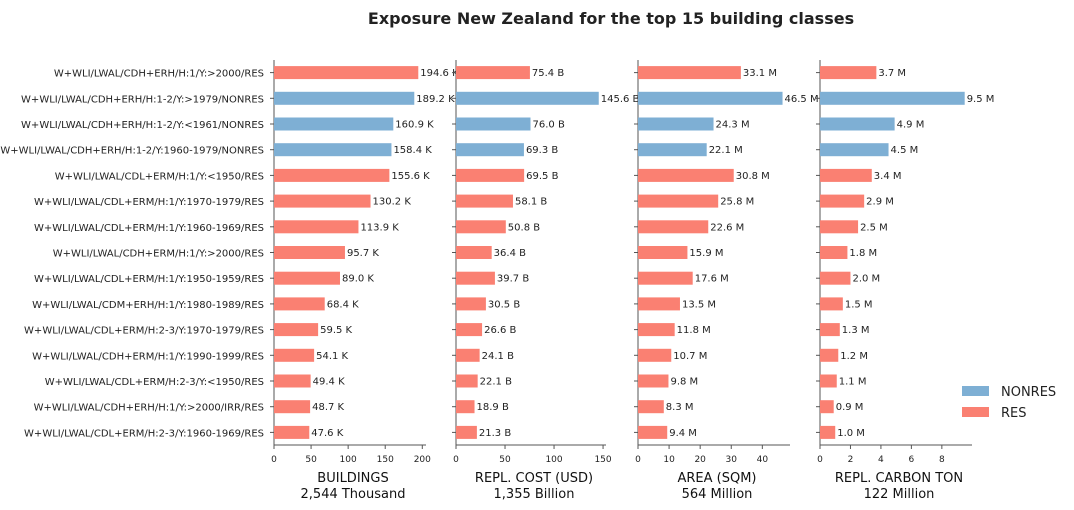  I want to click on x-tick-label: 40, so click(763, 460).